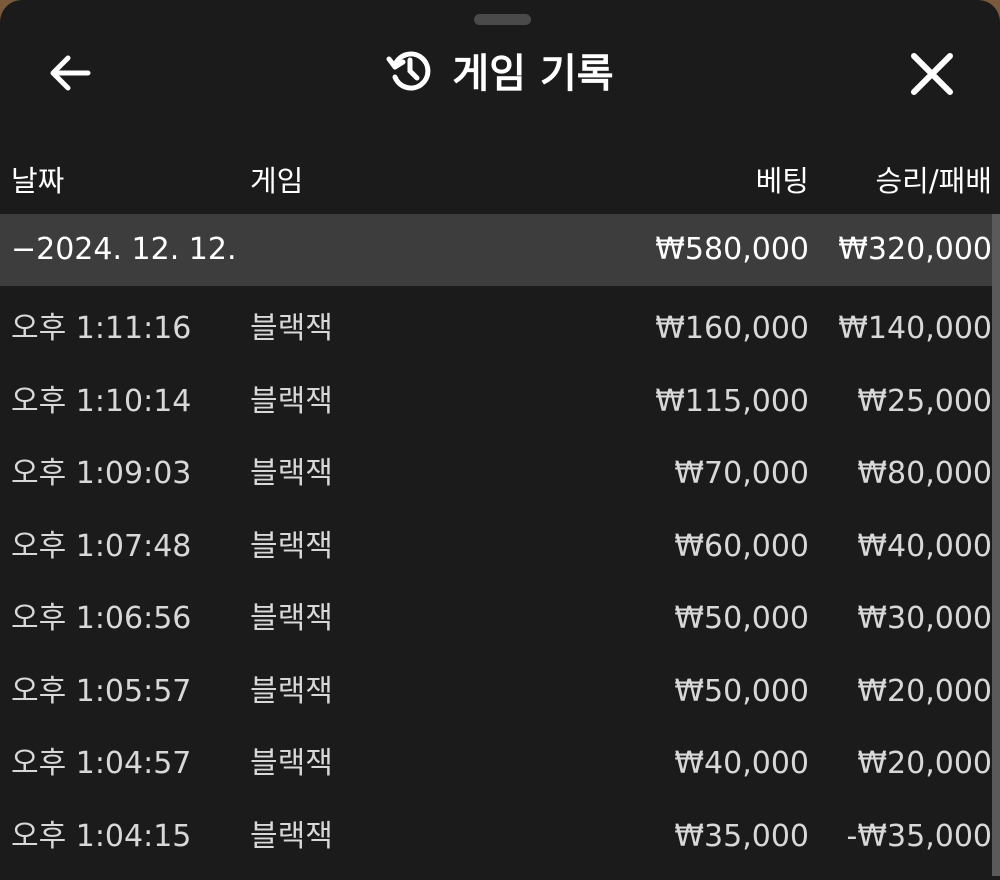 The image size is (1000, 880). What do you see at coordinates (924, 401) in the screenshot?
I see `row-result: ₩25,000` at bounding box center [924, 401].